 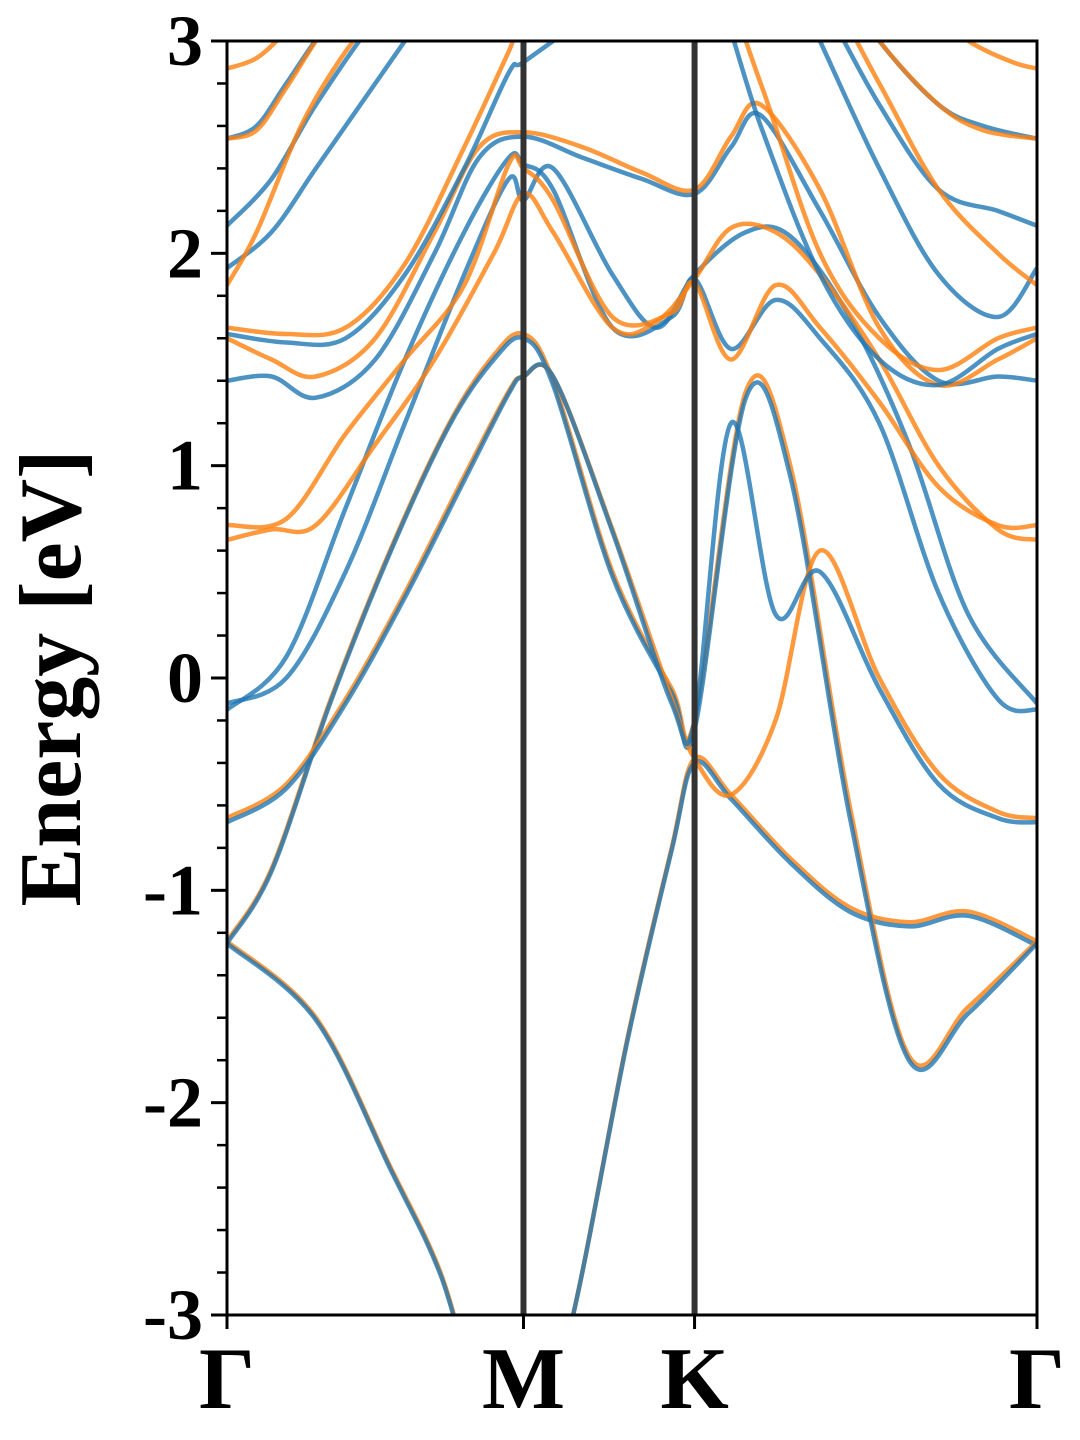 What do you see at coordinates (173, 1103) in the screenshot?
I see `y-tick-label: -2` at bounding box center [173, 1103].